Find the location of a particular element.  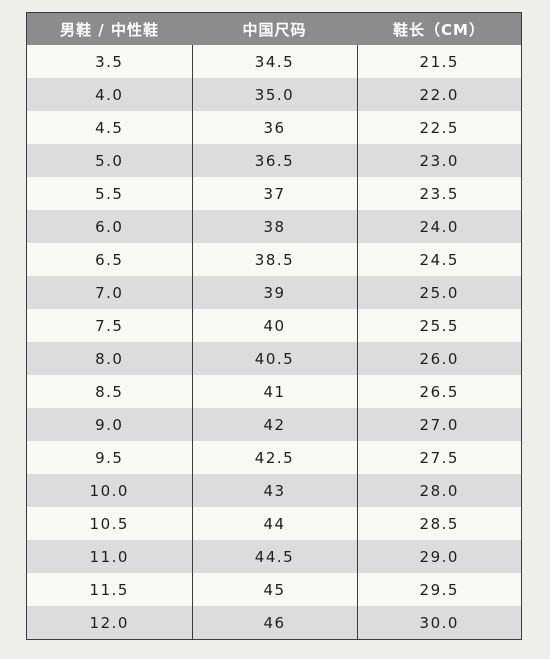

china-size-cell: 38.5 is located at coordinates (274, 259).